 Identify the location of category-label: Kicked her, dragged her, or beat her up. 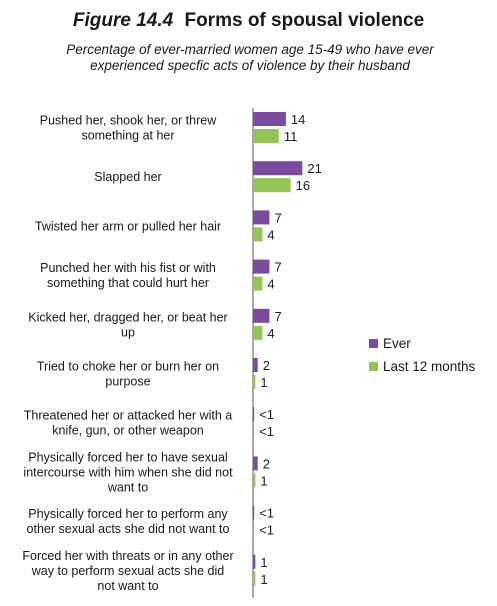
(127, 324).